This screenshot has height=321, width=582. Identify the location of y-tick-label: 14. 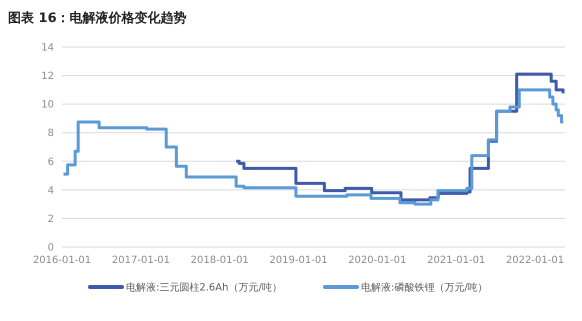
(47, 48).